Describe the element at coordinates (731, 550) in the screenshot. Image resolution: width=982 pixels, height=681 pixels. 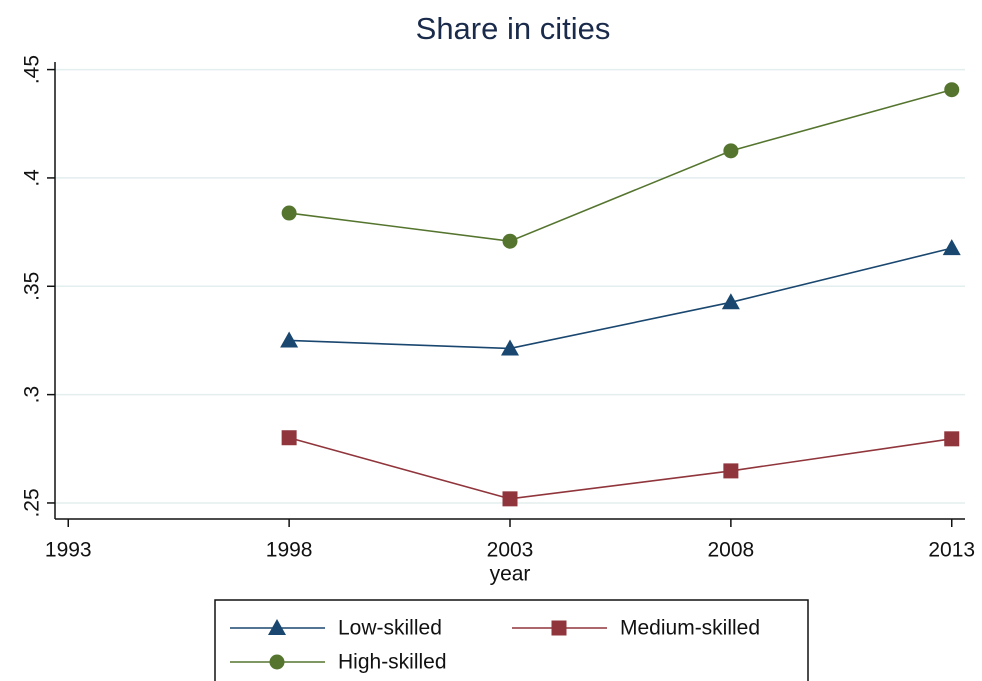
I see `x-tick-label: 2008` at that location.